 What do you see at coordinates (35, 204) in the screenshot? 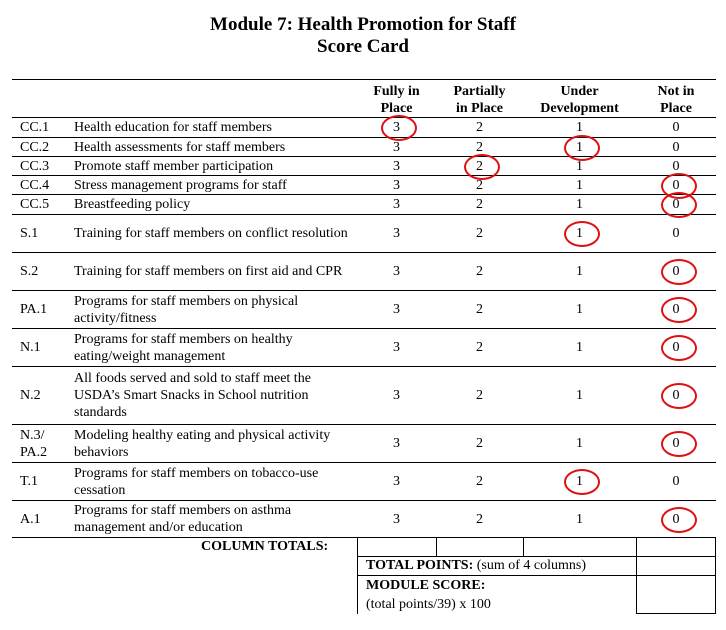
I see `item-code: CC.5` at bounding box center [35, 204].